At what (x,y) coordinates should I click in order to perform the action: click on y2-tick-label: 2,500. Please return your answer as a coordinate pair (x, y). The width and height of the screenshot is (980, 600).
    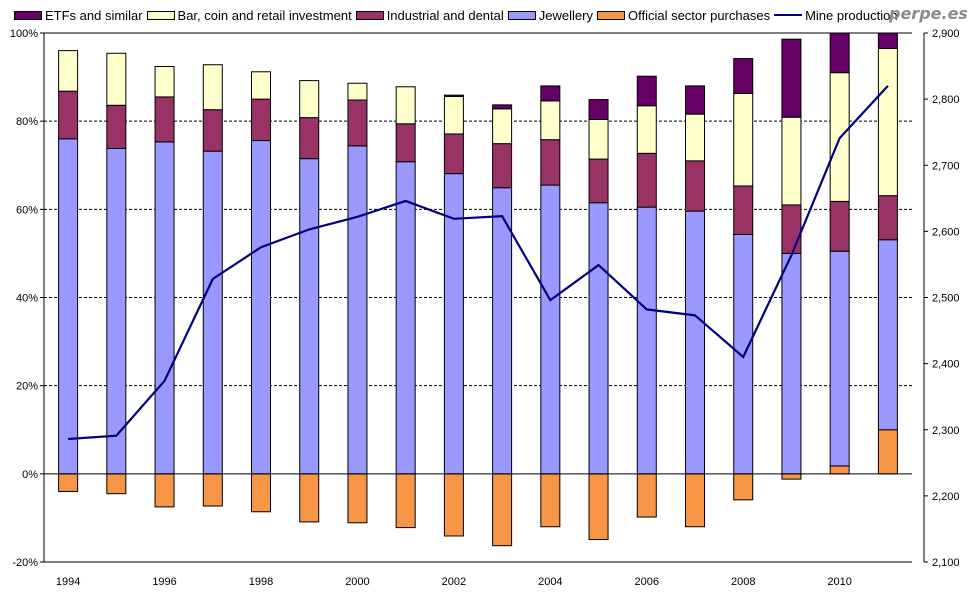
    Looking at the image, I should click on (946, 299).